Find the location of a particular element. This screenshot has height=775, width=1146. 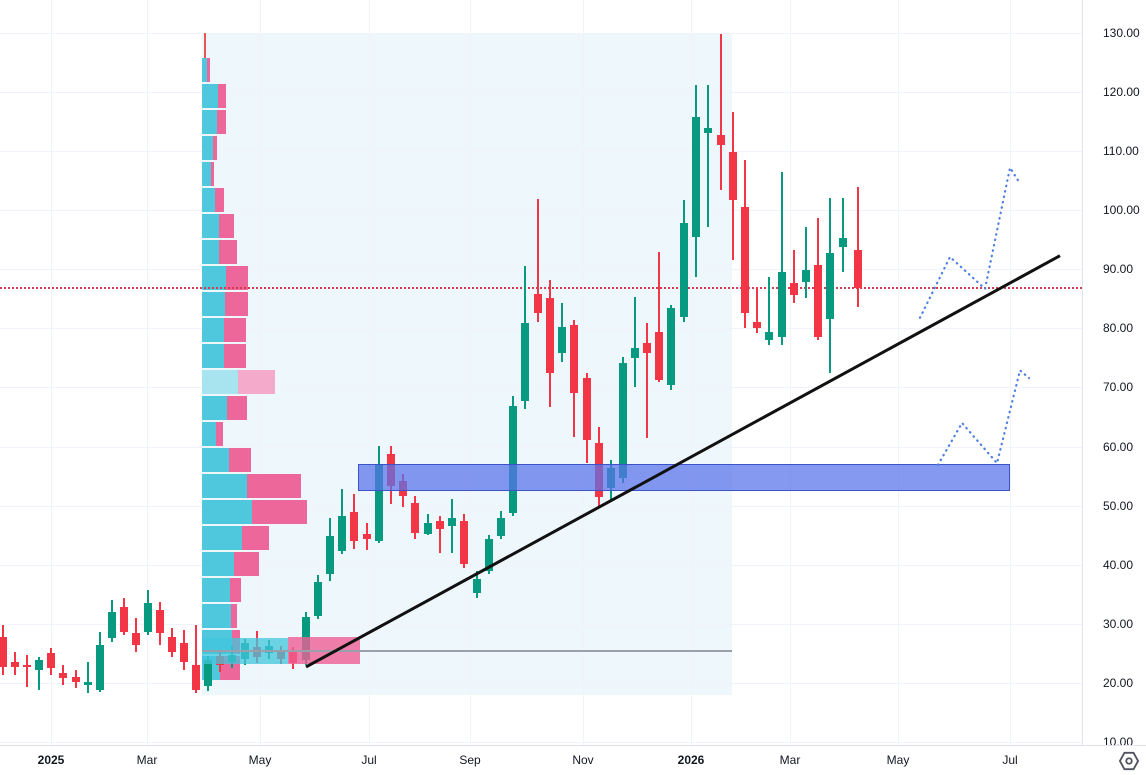

time-axis-label: Mar is located at coordinates (147, 760).